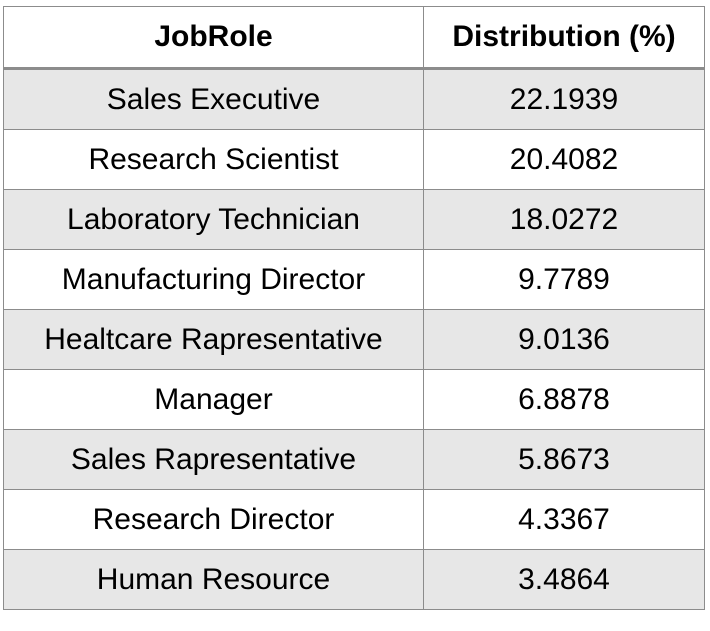  Describe the element at coordinates (564, 519) in the screenshot. I see `distribution-cell: 4.3367` at that location.